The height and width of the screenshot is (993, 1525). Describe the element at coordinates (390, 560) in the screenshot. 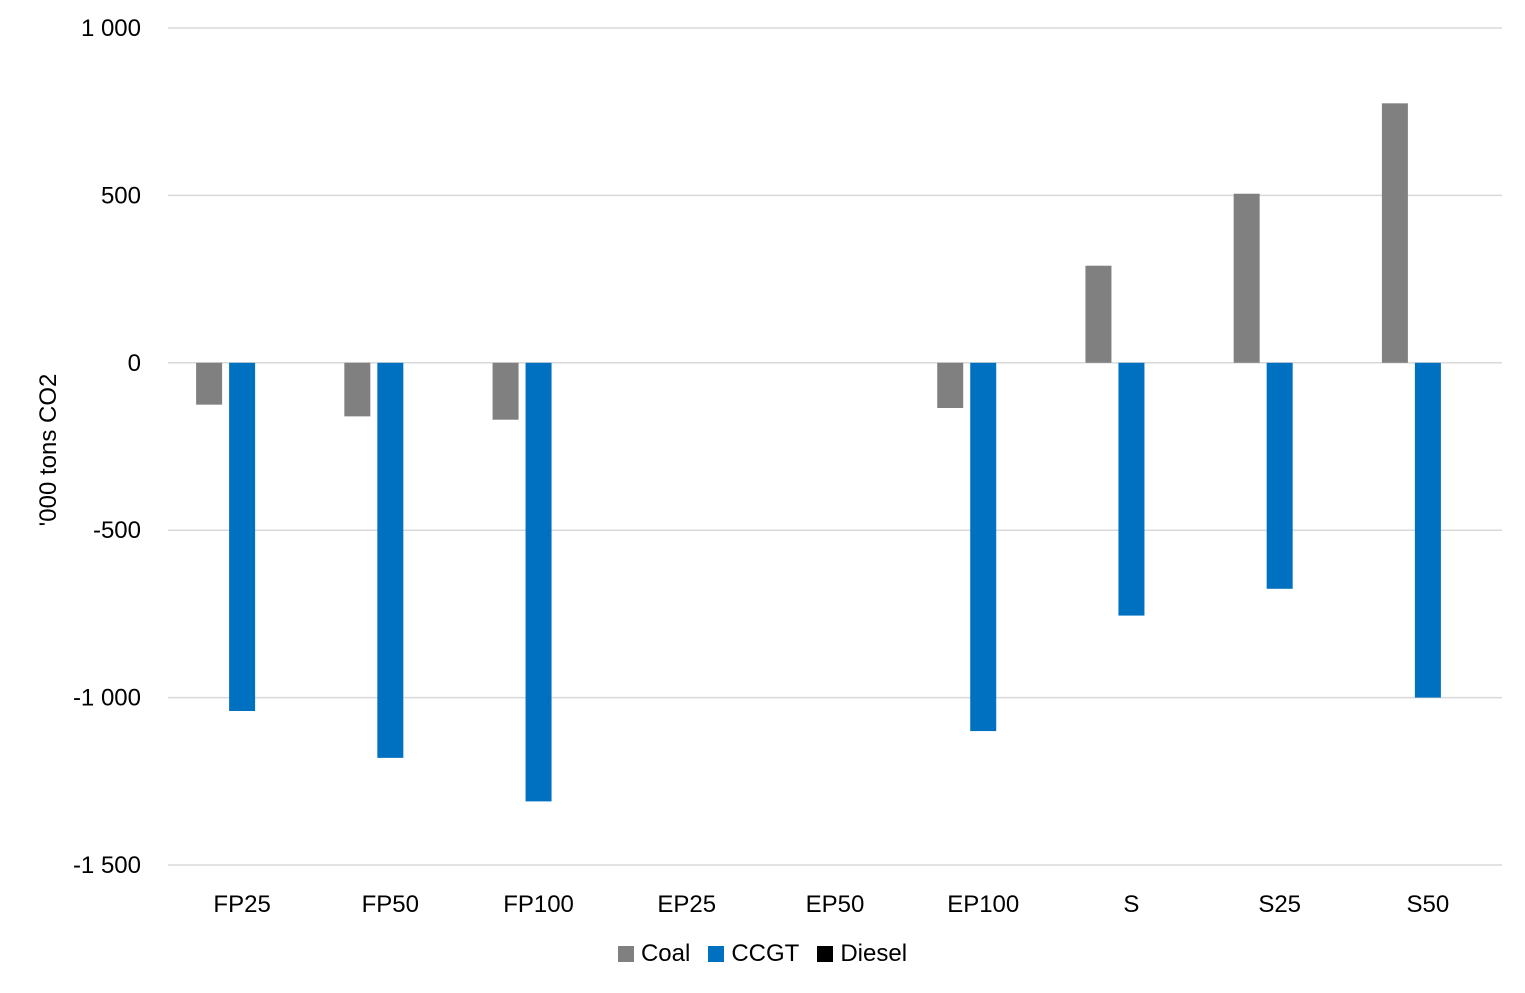

I see `bar-ccgt-fp50` at that location.